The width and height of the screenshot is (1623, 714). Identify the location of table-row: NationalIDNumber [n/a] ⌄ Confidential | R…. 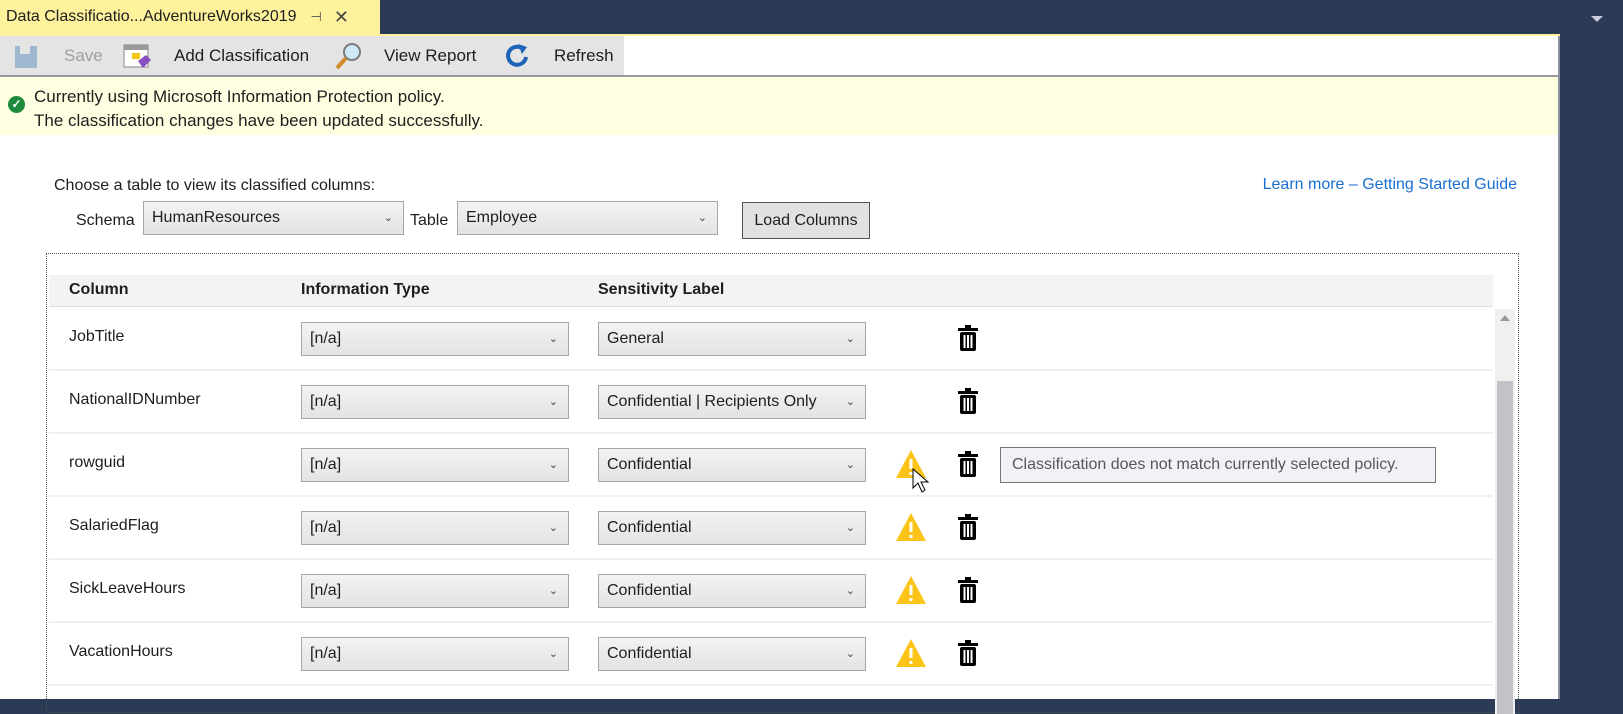
(771, 402).